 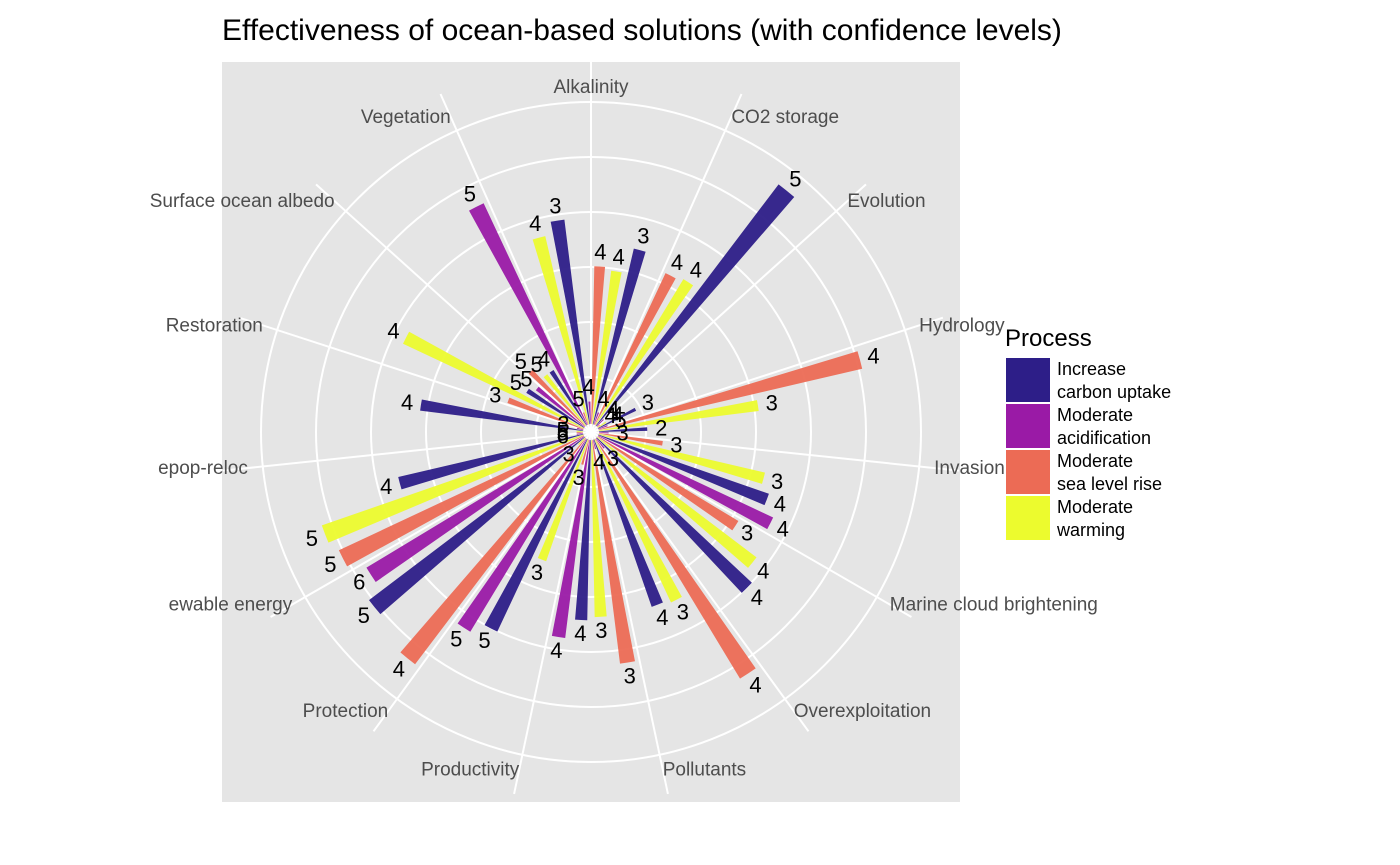 I want to click on category-label: CO2 storage, so click(x=785, y=117).